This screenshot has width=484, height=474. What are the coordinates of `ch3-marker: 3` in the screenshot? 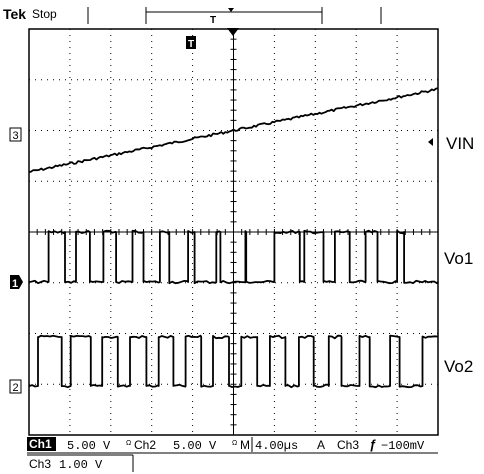 It's located at (15, 134).